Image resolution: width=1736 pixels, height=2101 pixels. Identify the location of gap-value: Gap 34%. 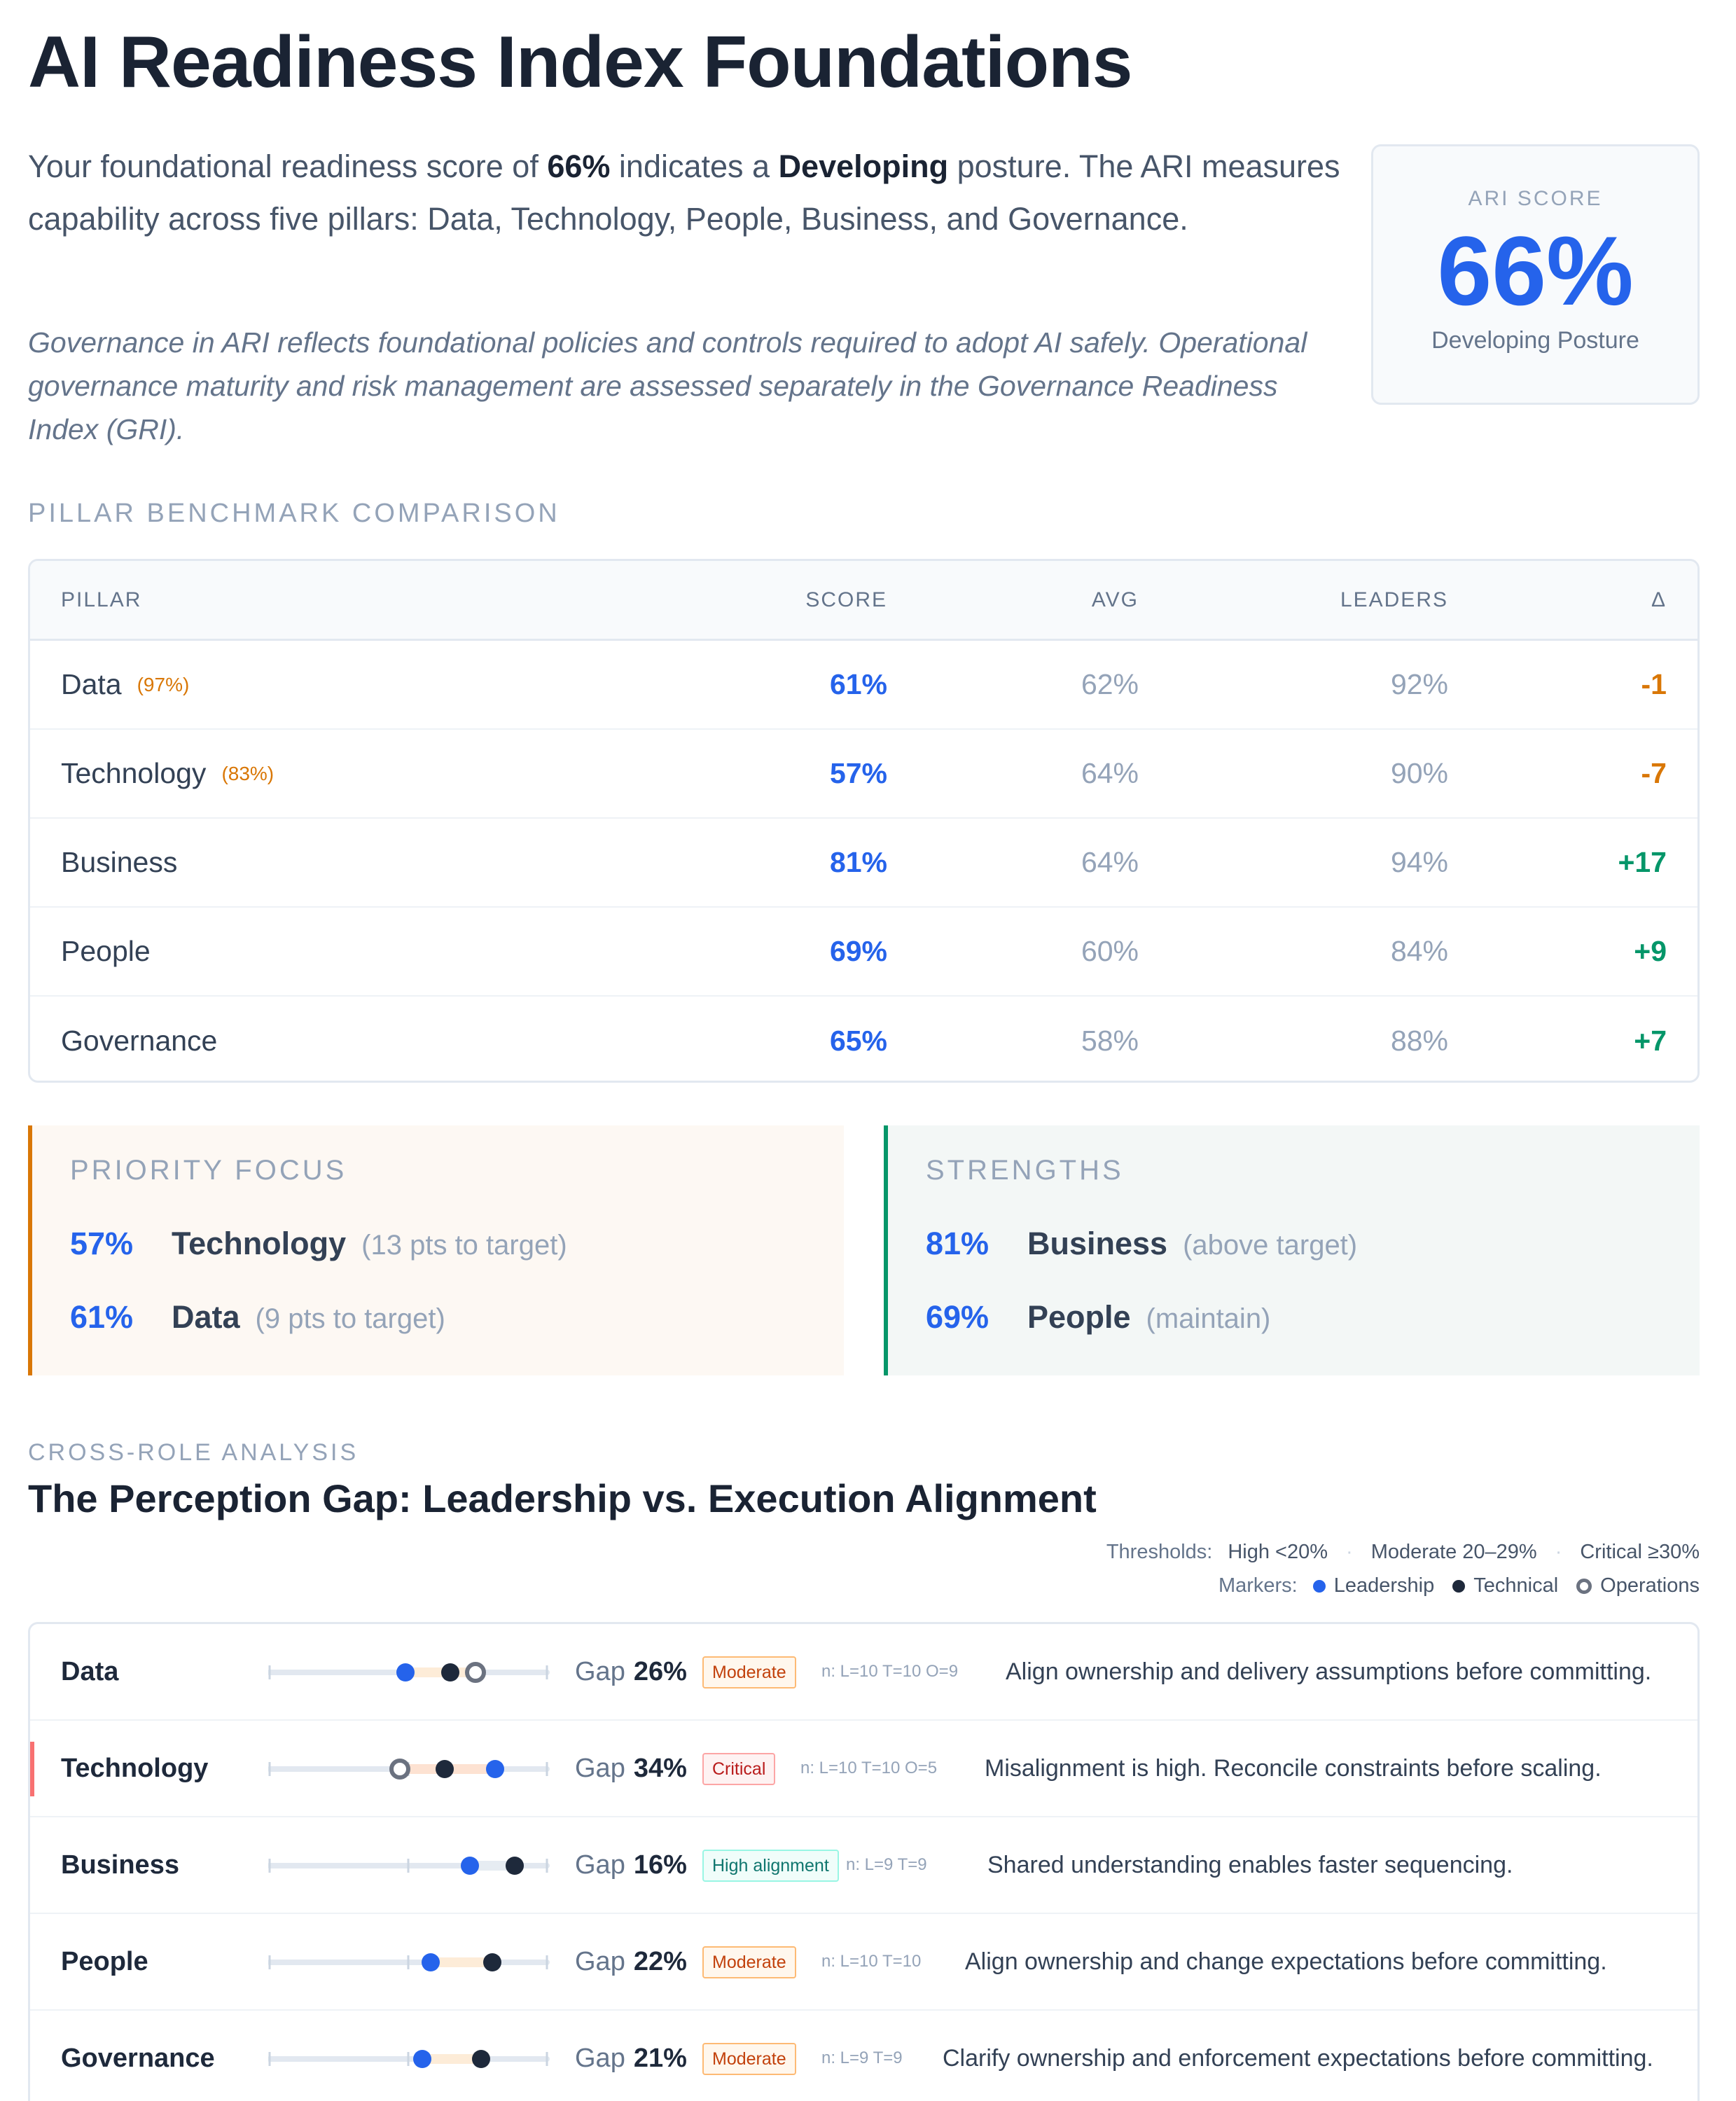
(631, 1768).